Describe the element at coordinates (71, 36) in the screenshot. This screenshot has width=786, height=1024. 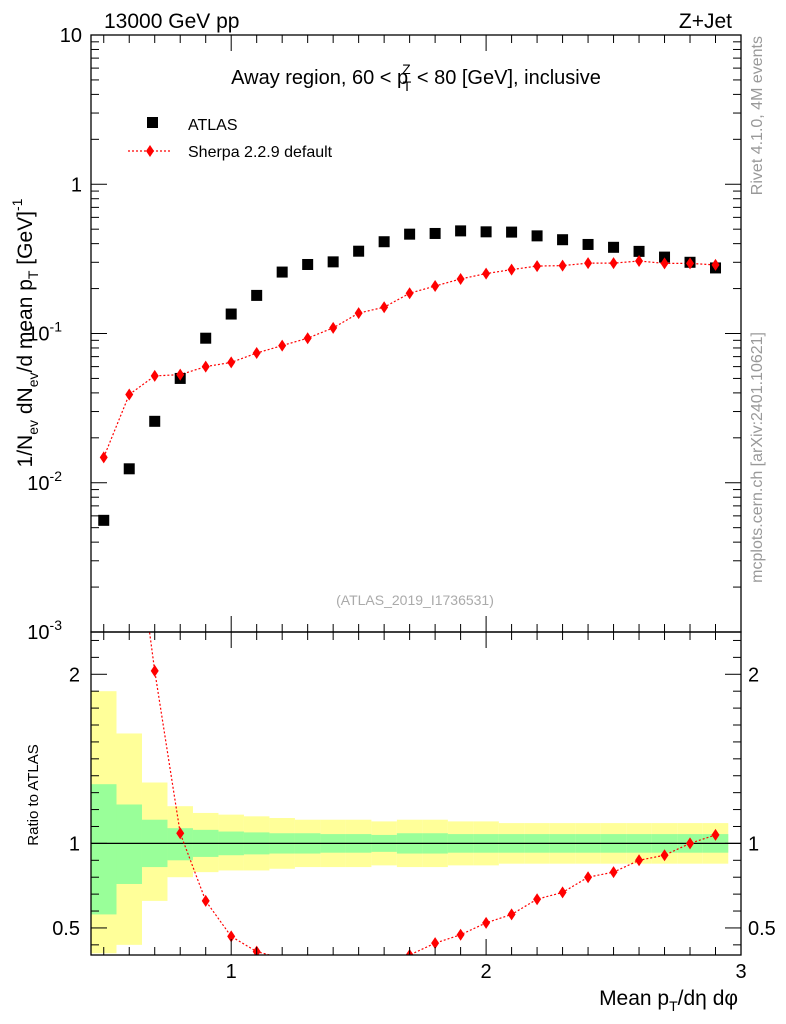
I see `y-tick-label: 10` at that location.